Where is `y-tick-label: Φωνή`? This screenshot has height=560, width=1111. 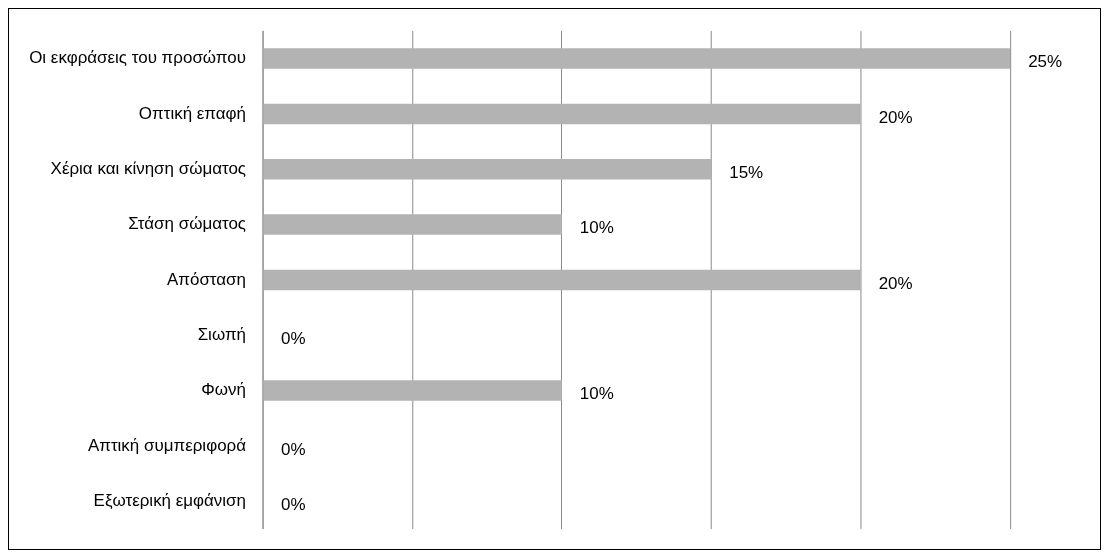
y-tick-label: Φωνή is located at coordinates (224, 390).